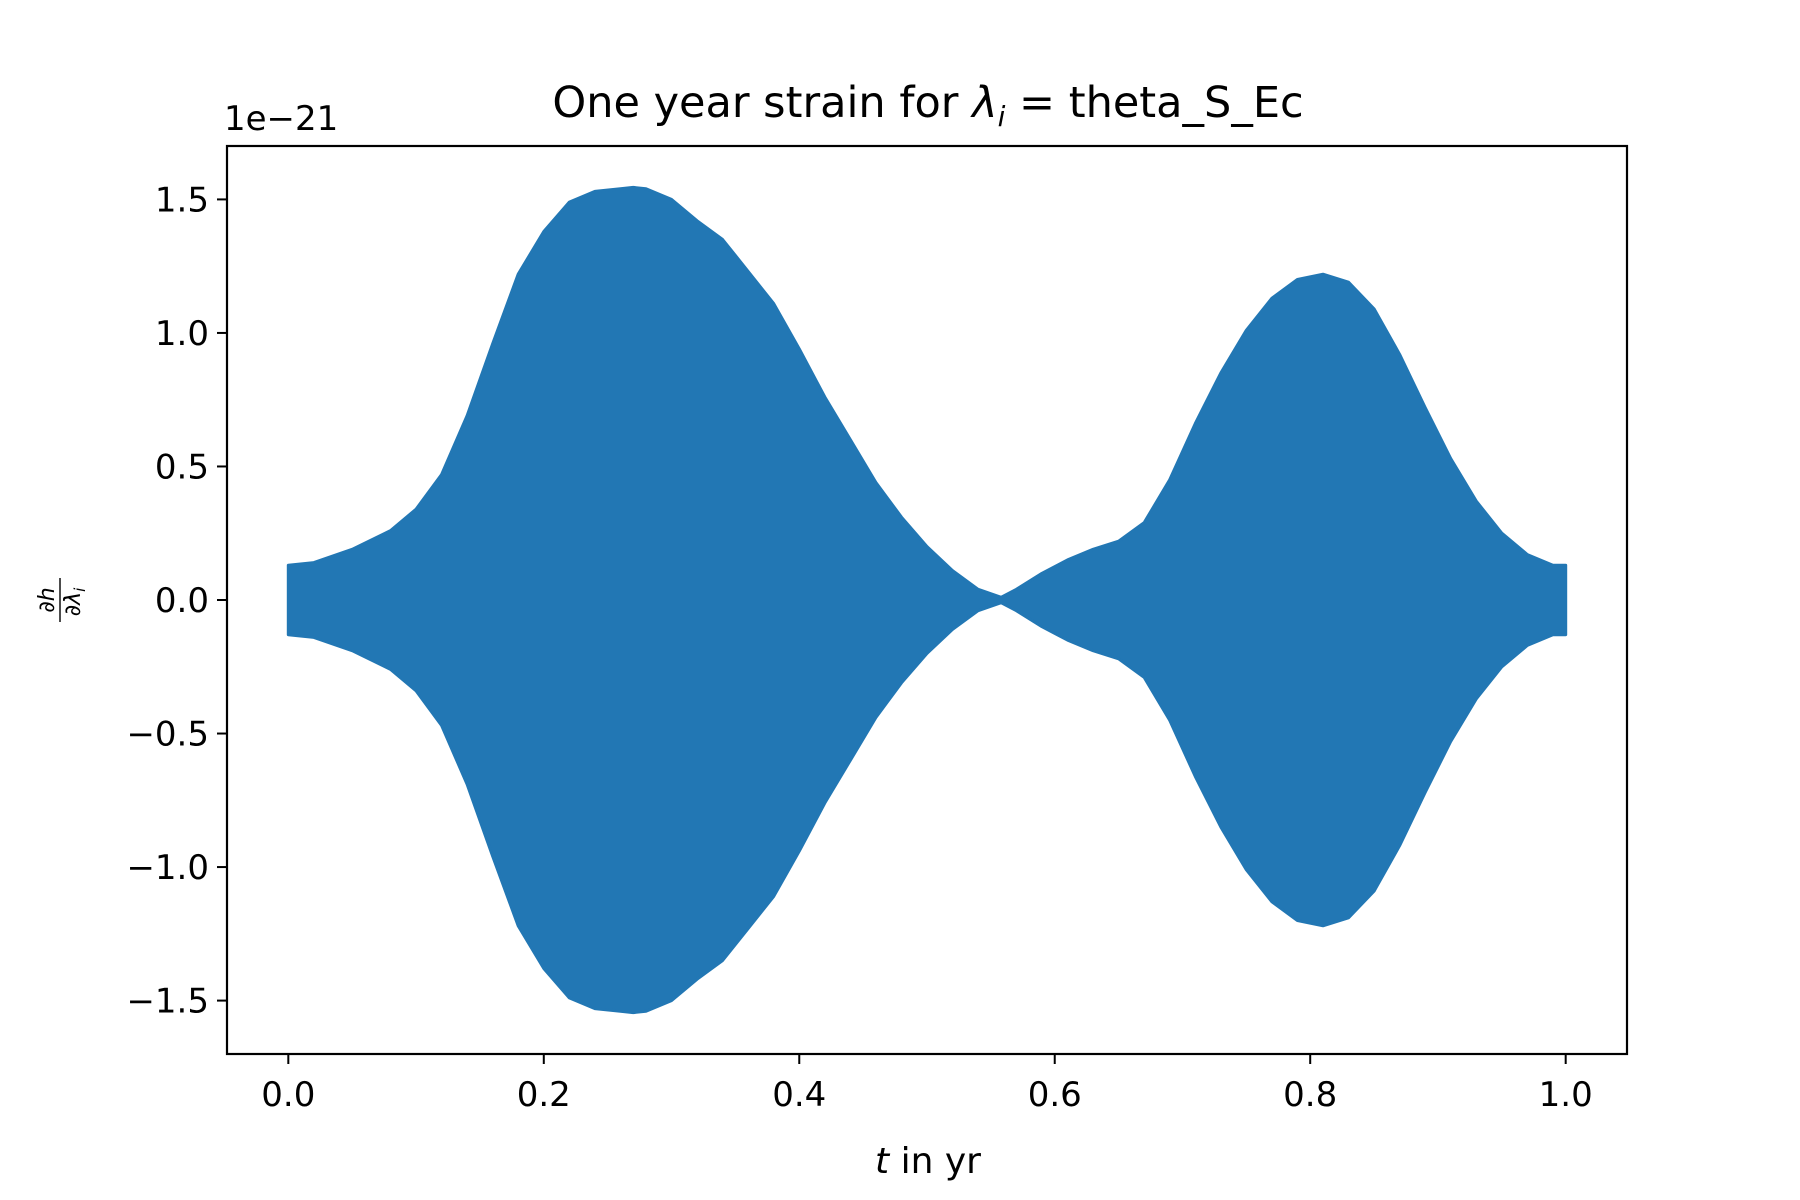 The width and height of the screenshot is (1800, 1200). What do you see at coordinates (182, 467) in the screenshot?
I see `y-tick-label: 0.5` at bounding box center [182, 467].